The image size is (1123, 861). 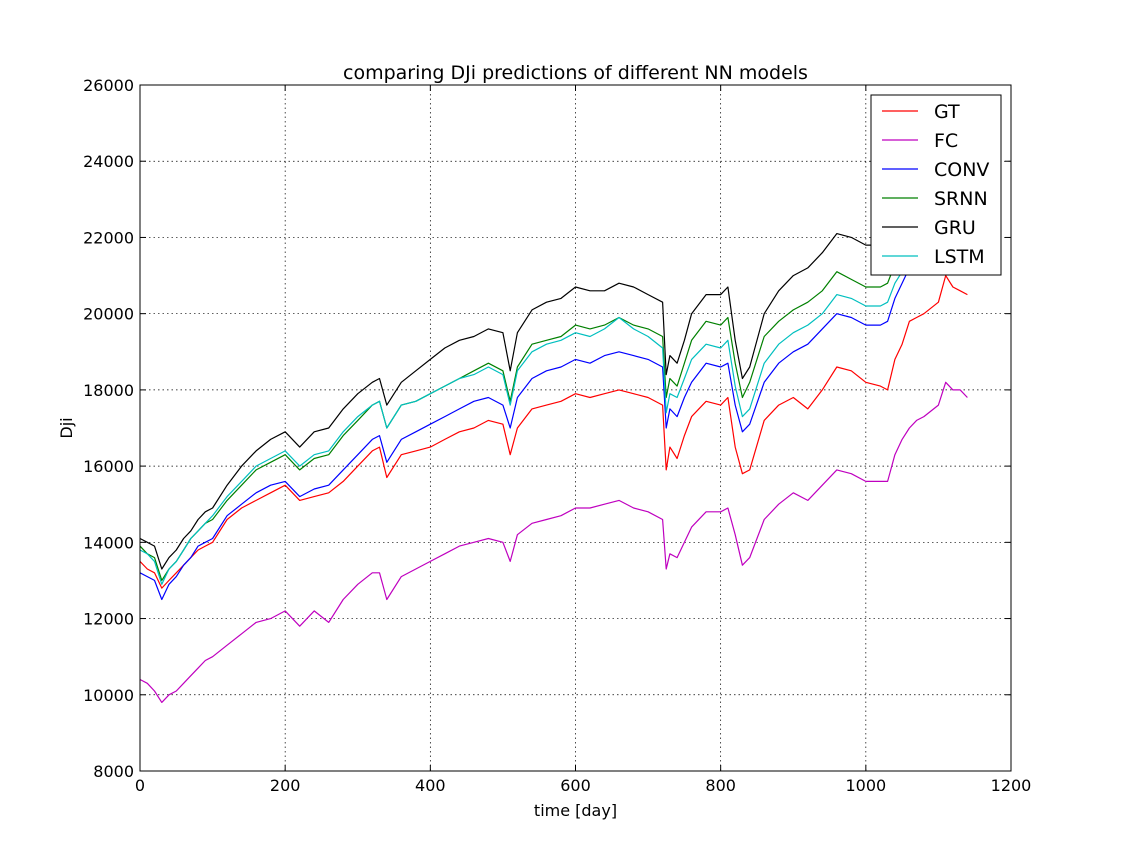 I want to click on legend-label-lstm: LSTM, so click(x=959, y=257).